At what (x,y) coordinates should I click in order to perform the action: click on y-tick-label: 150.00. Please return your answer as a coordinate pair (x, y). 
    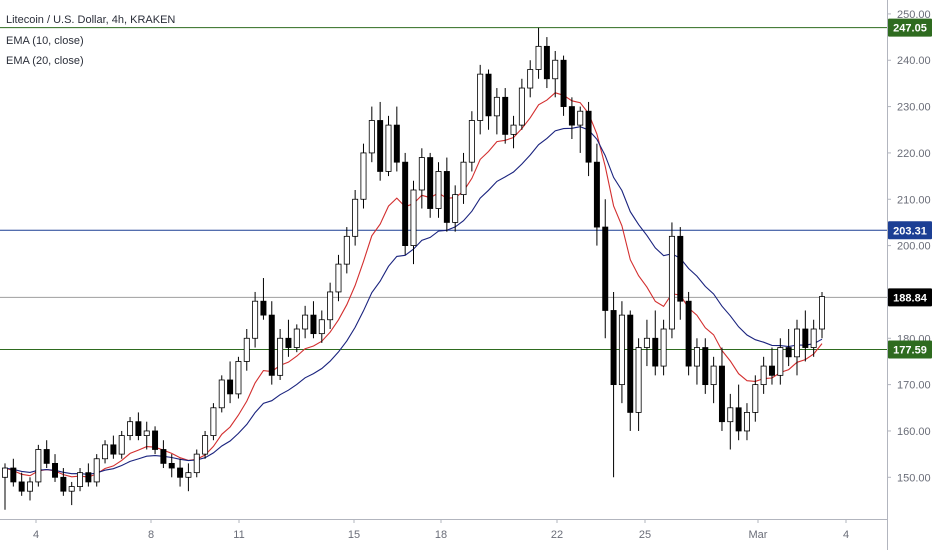
    Looking at the image, I should click on (914, 478).